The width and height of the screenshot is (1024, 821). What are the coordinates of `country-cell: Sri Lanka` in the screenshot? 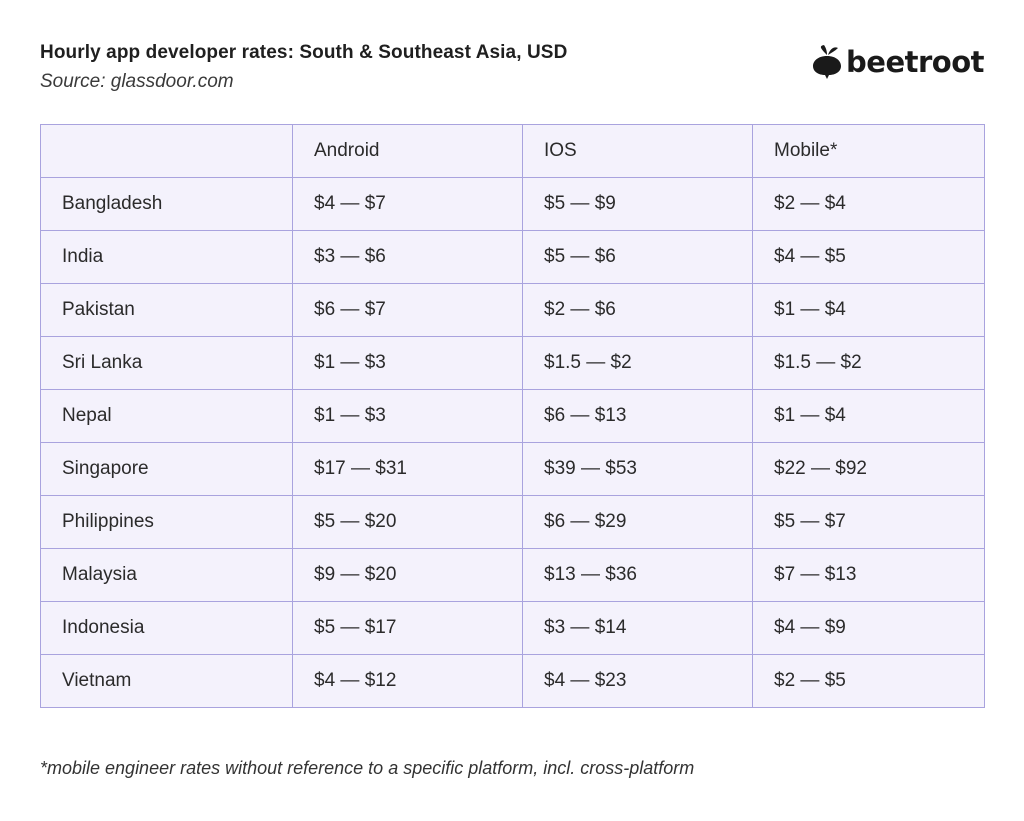 It's located at (166, 363).